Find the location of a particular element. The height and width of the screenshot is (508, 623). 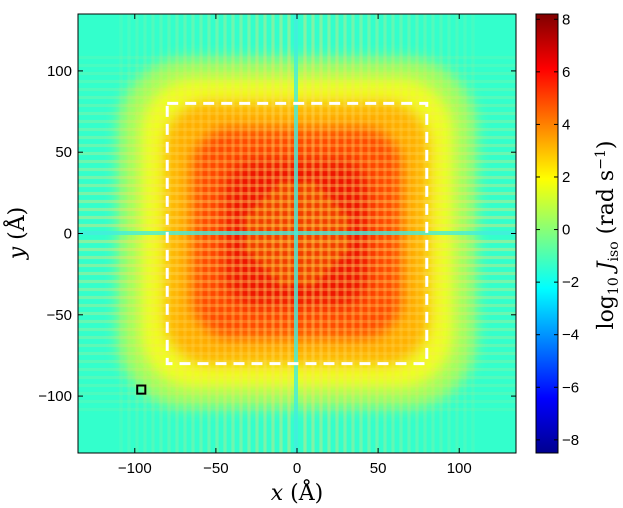

square-marker is located at coordinates (141, 389).